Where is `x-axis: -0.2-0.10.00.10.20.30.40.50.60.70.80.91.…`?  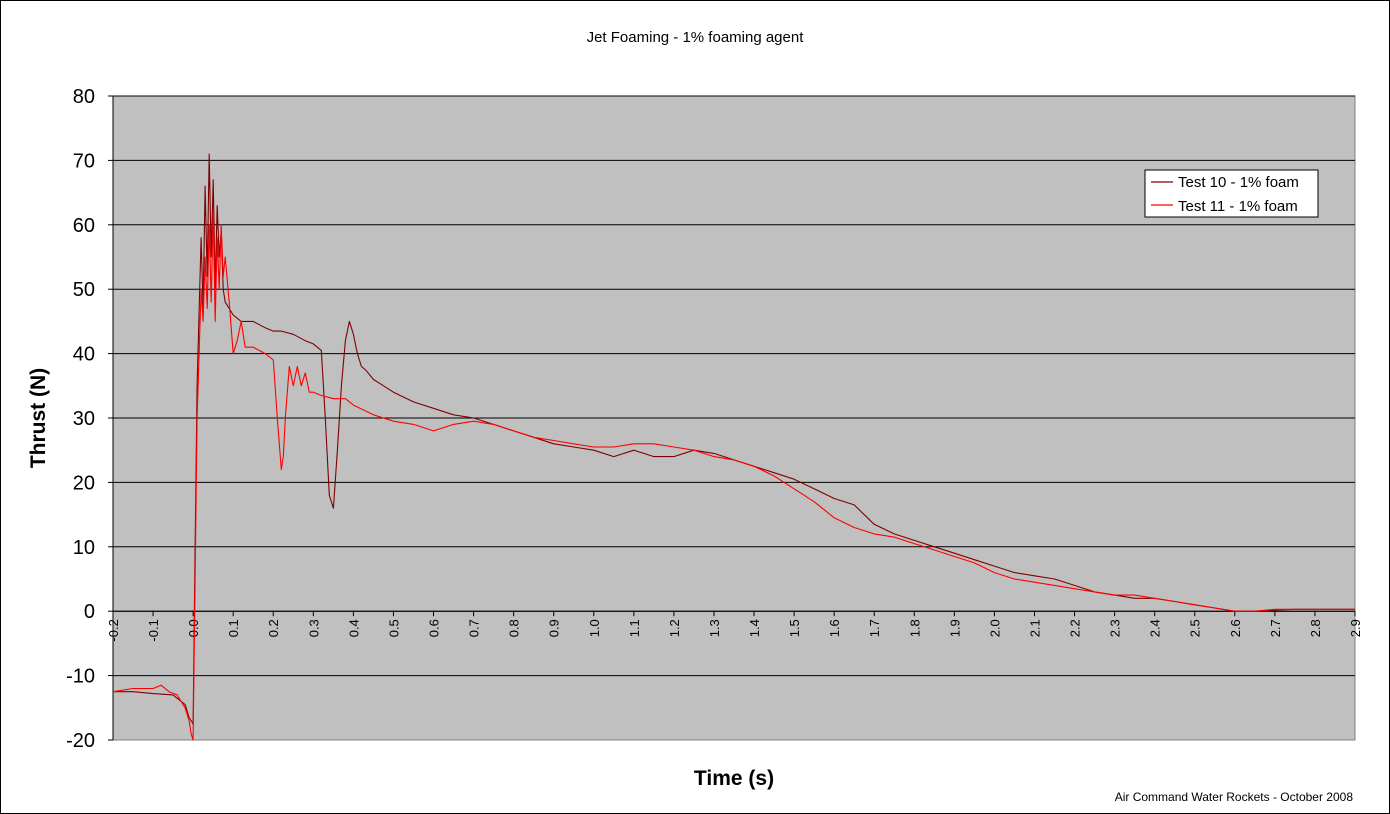 x-axis: -0.2-0.10.00.10.20.30.40.50.60.70.80.91.… is located at coordinates (734, 626).